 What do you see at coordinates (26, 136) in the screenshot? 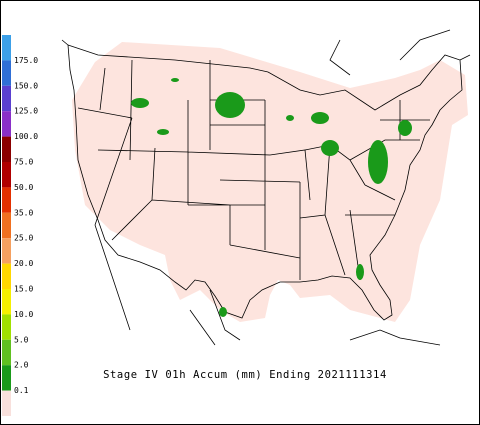
I see `colorbar-label: 100.0` at bounding box center [26, 136].